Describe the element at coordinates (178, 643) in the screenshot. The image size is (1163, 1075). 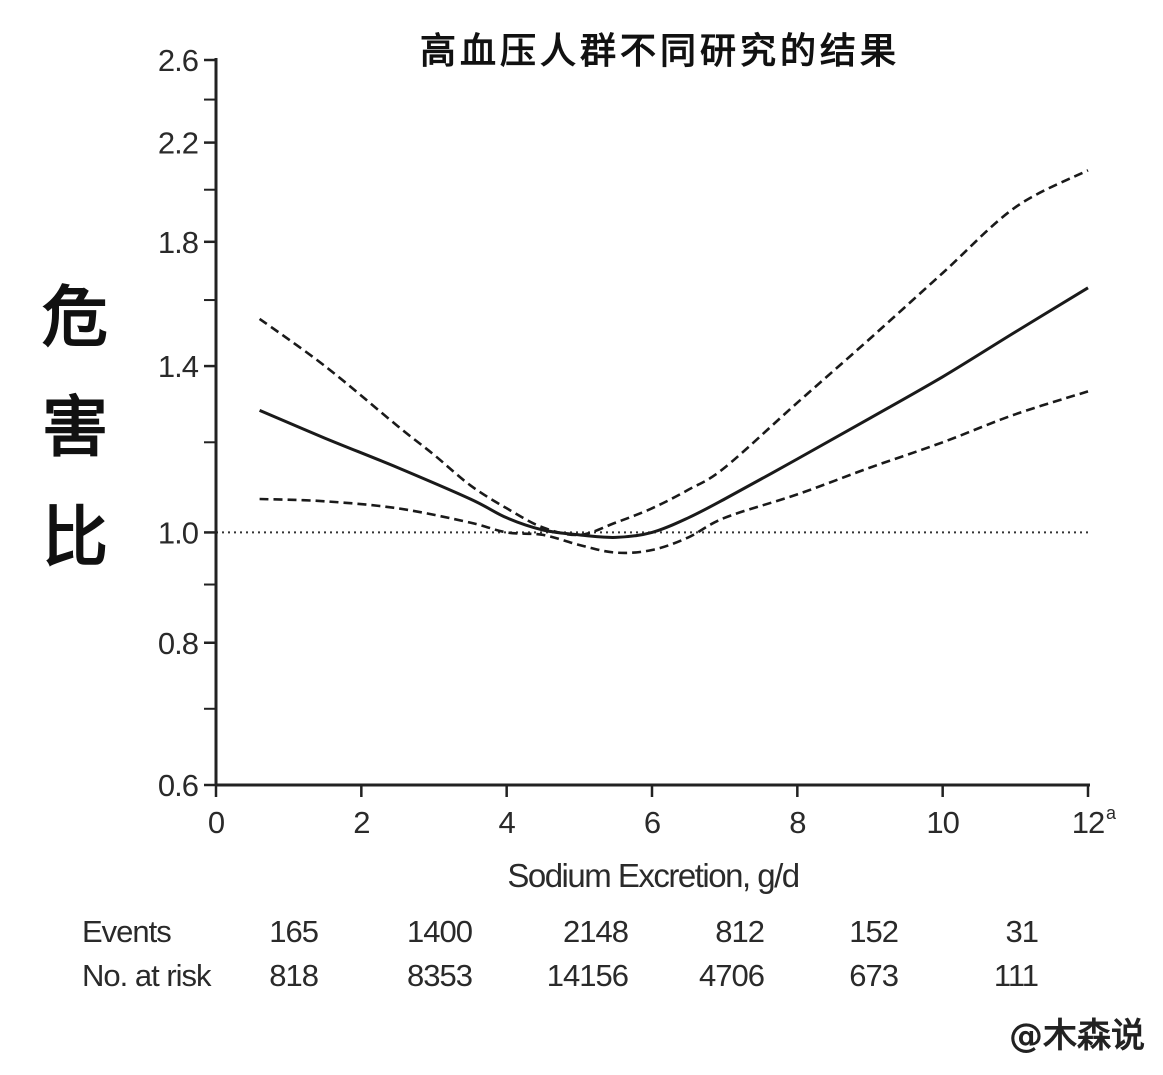
I see `y-tick-label: 0.8` at that location.